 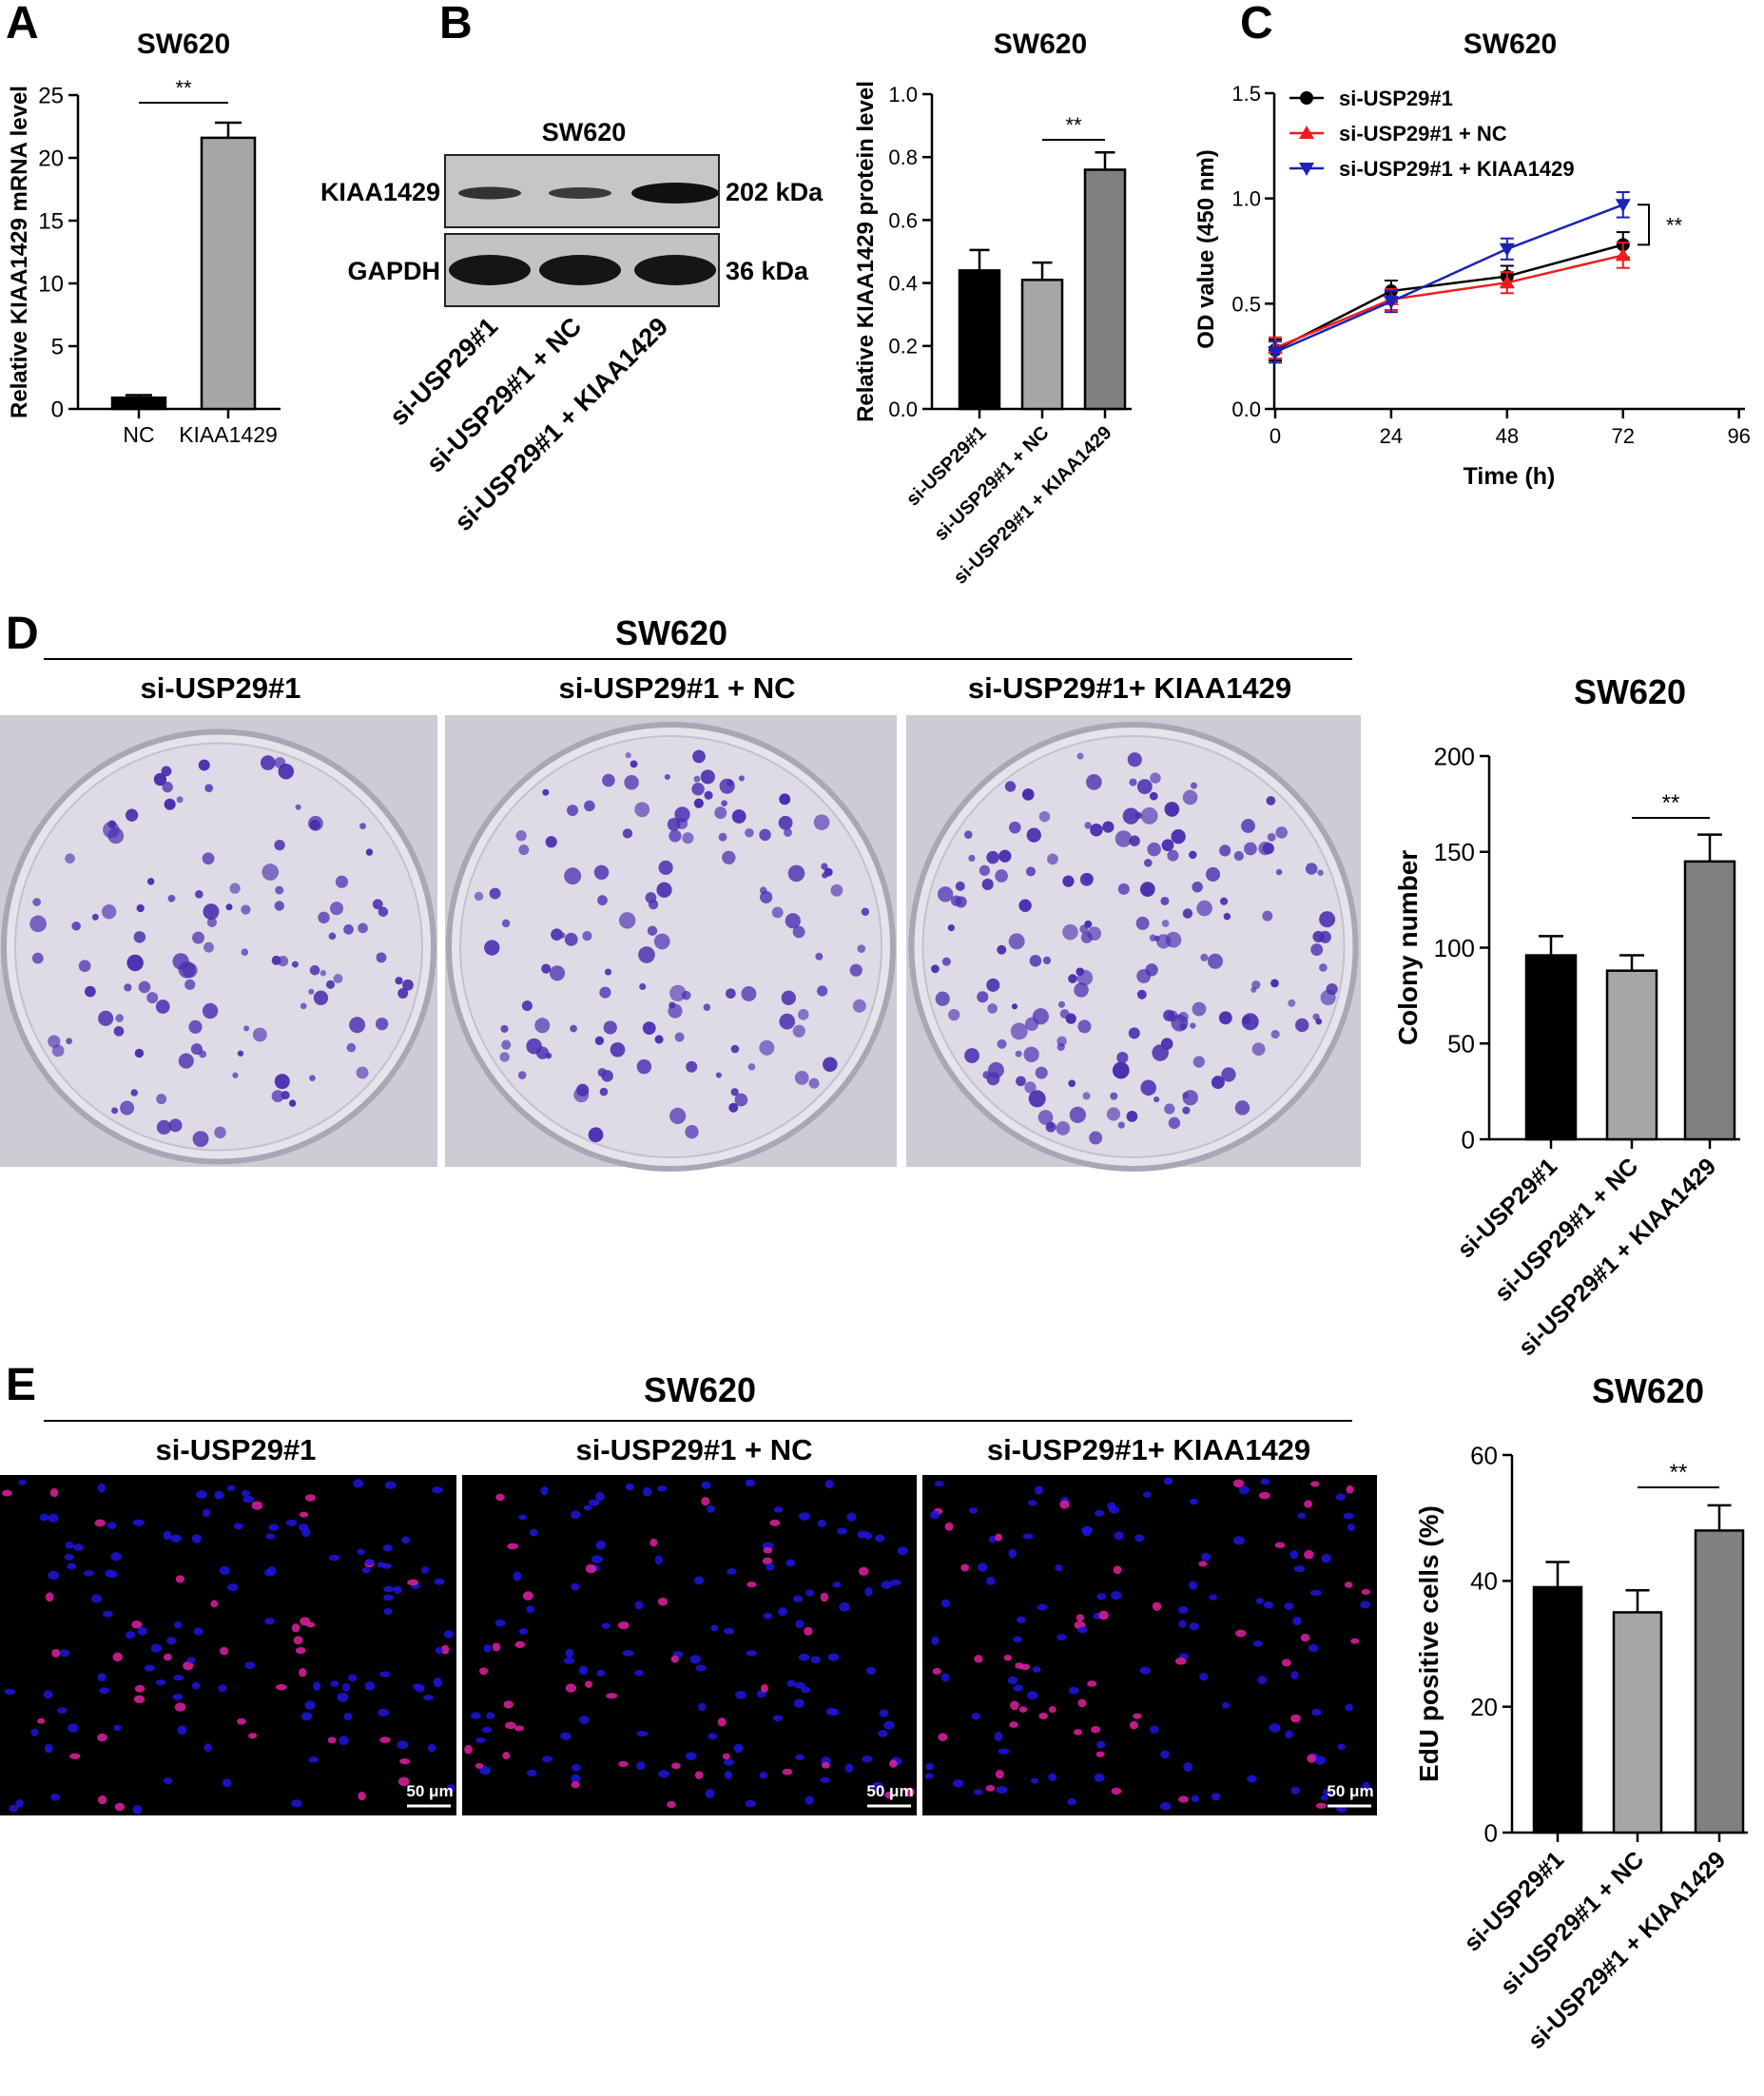 What do you see at coordinates (1149, 1645) in the screenshot?
I see `edu-background` at bounding box center [1149, 1645].